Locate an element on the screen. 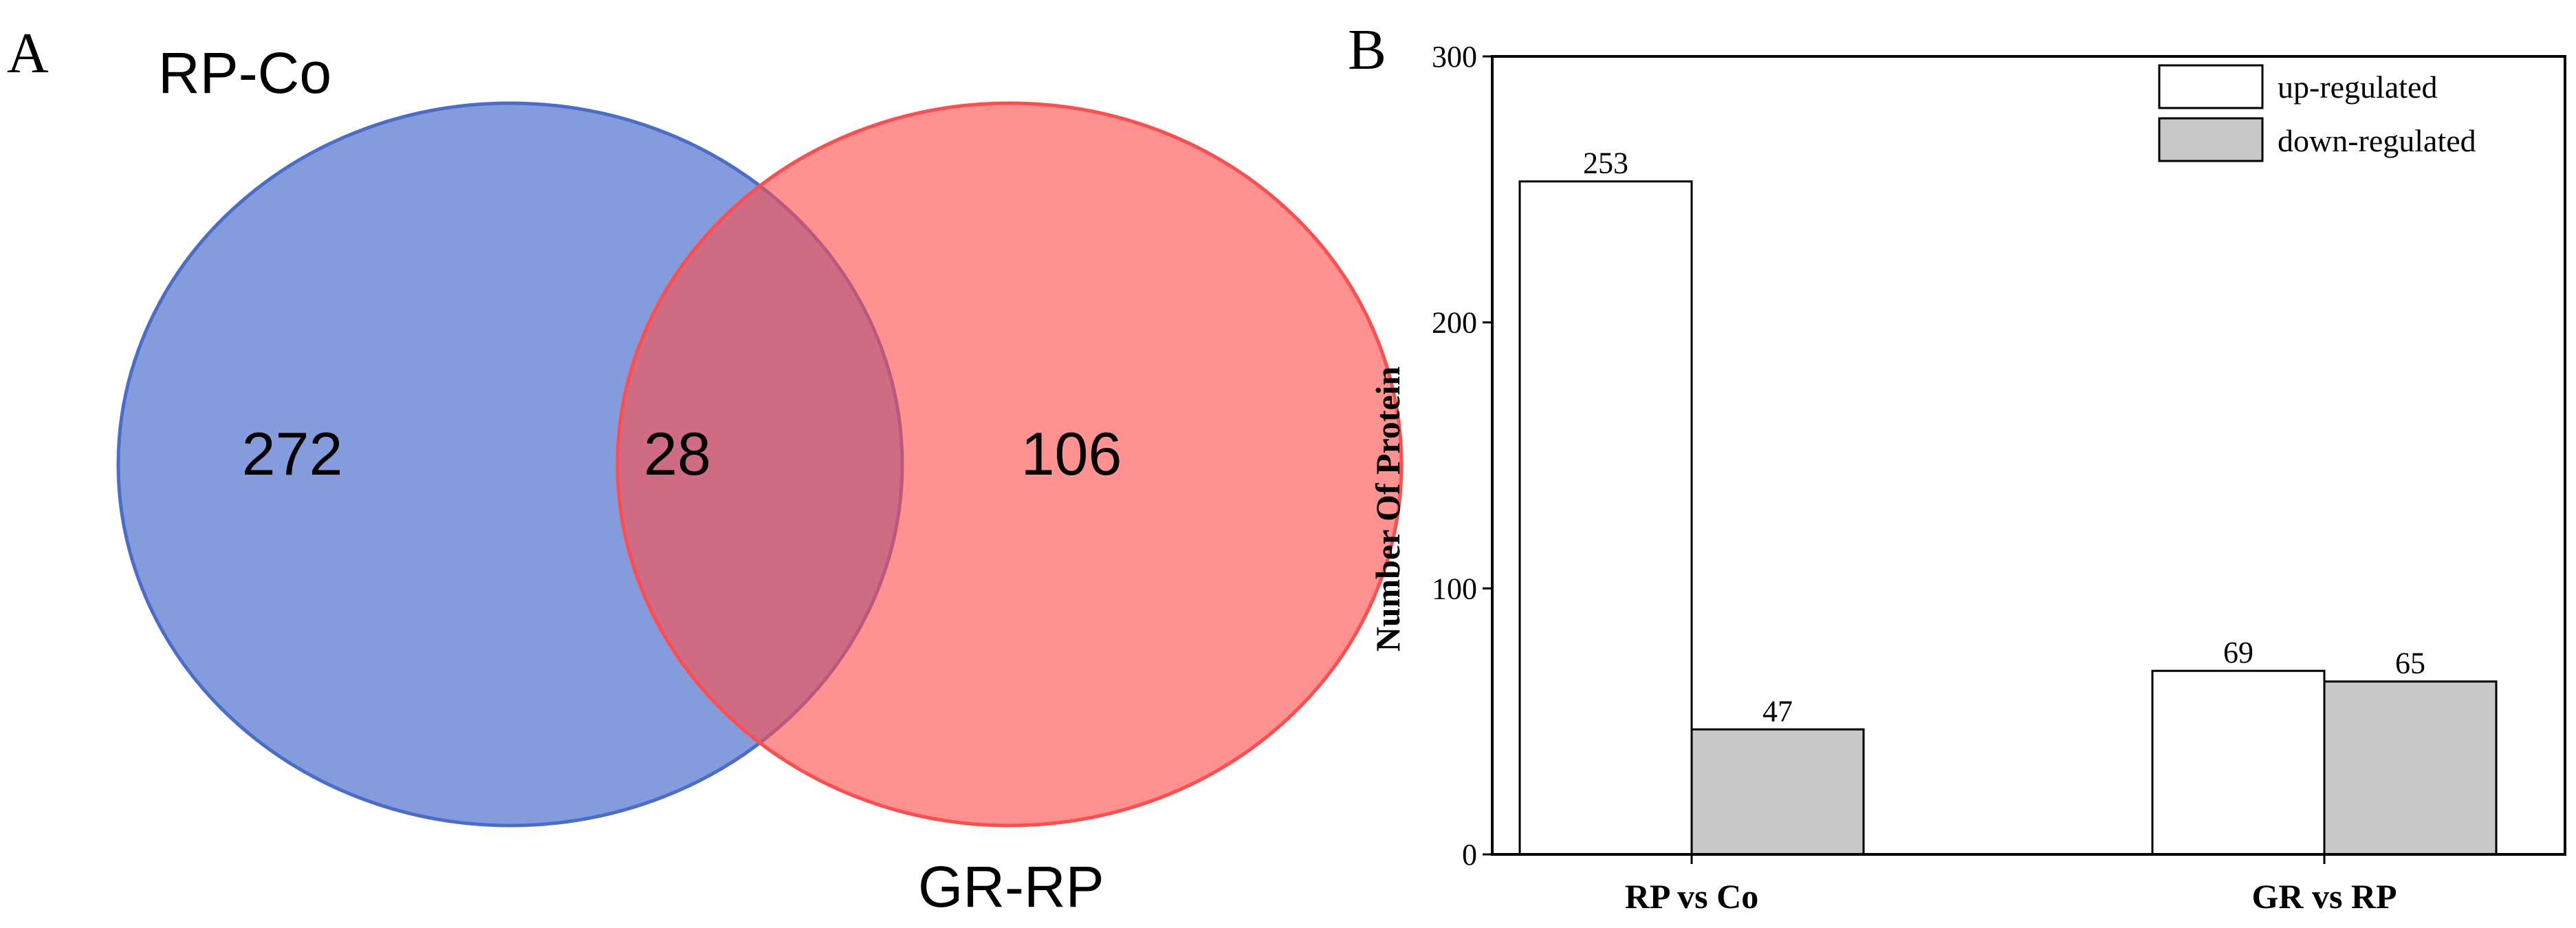  legend-swatch-up-regulated is located at coordinates (2211, 86).